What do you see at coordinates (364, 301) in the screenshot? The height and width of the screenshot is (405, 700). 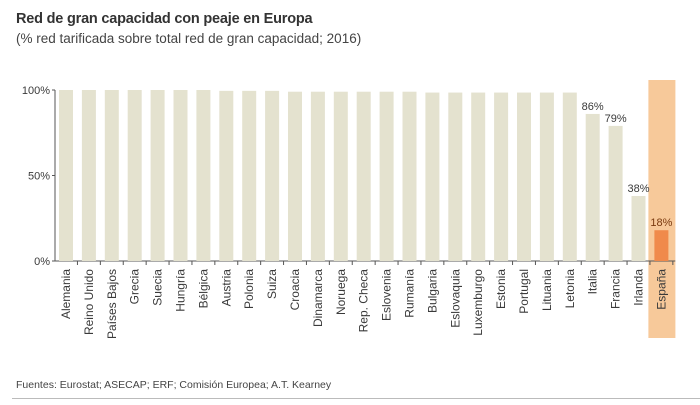 I see `x-tick-label: Rep. Checa` at bounding box center [364, 301].